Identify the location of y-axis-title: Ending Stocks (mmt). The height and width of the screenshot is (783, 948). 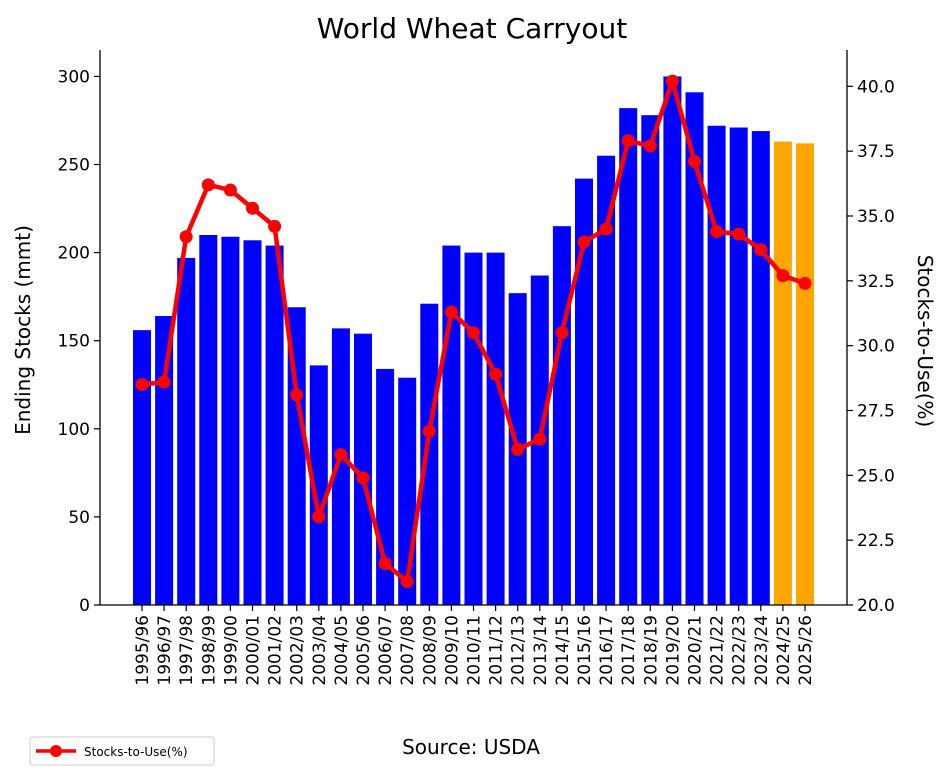
(23, 330).